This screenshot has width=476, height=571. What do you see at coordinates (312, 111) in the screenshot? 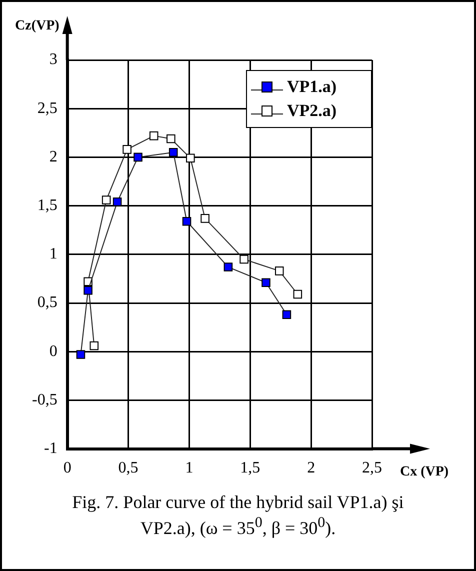
I see `legend-label: VP2.a)` at bounding box center [312, 111].